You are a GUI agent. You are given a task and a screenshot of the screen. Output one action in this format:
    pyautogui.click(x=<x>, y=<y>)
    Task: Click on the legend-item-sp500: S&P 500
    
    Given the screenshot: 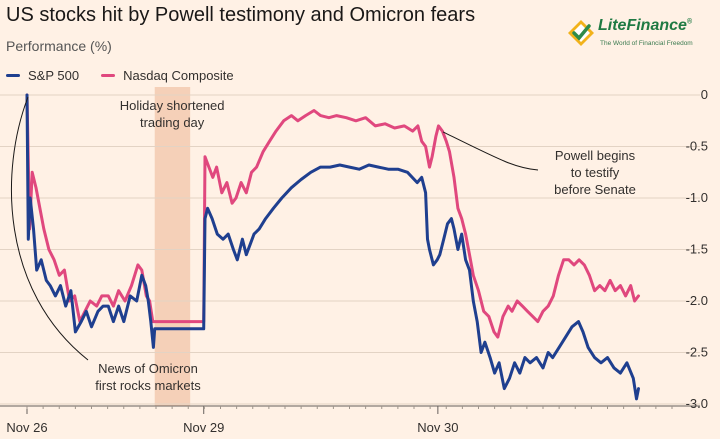 What is the action you would take?
    pyautogui.click(x=42, y=75)
    